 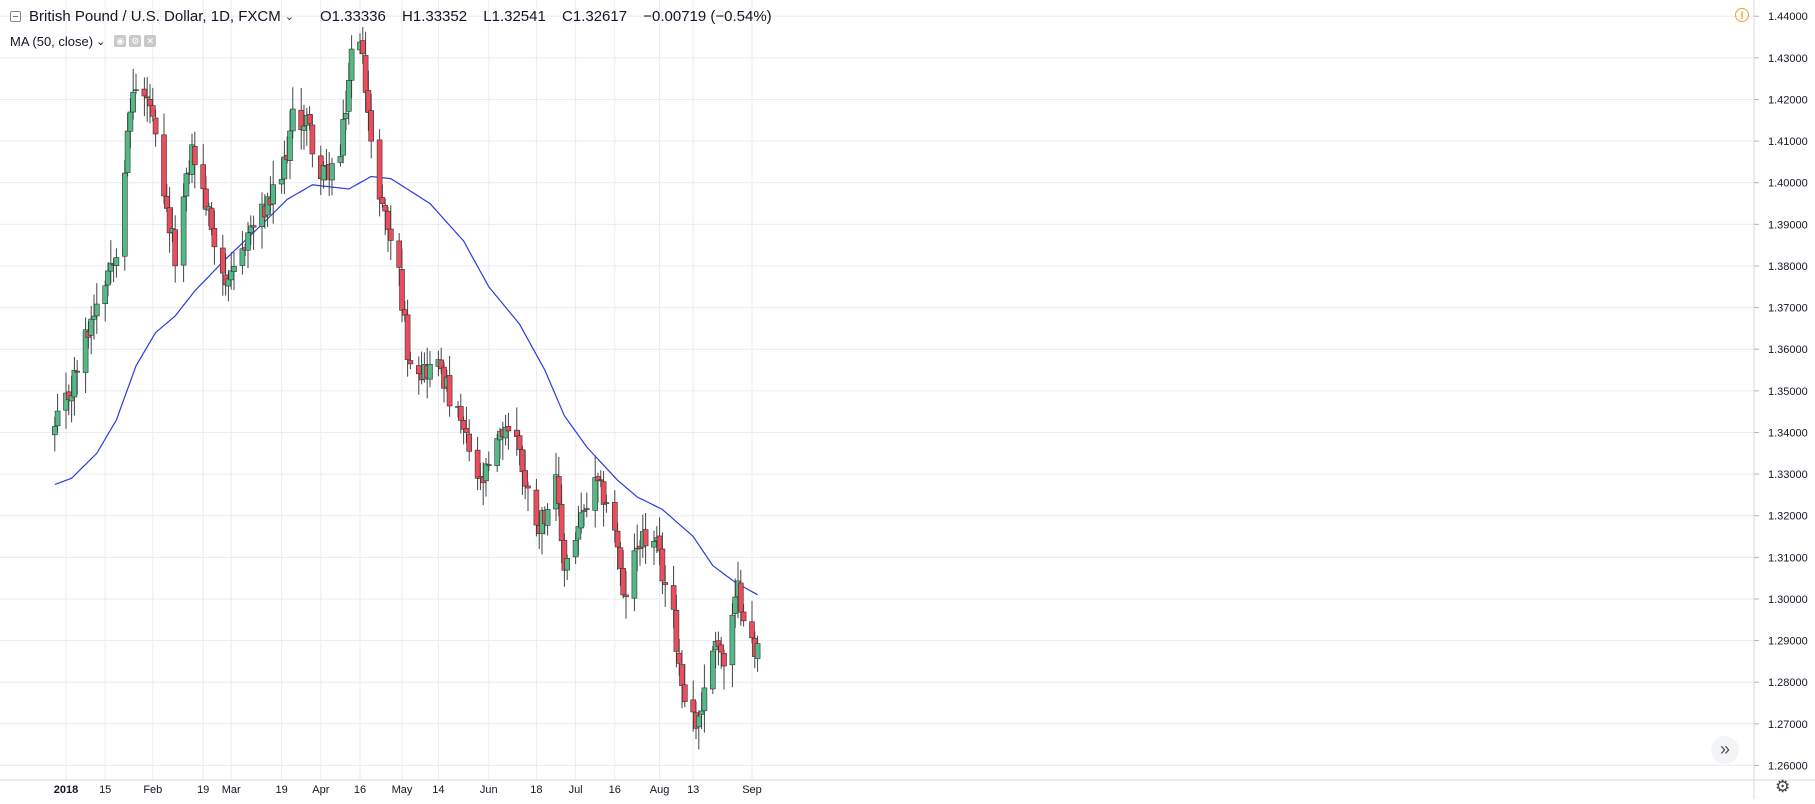 What do you see at coordinates (615, 790) in the screenshot?
I see `time-tick-label: 16` at bounding box center [615, 790].